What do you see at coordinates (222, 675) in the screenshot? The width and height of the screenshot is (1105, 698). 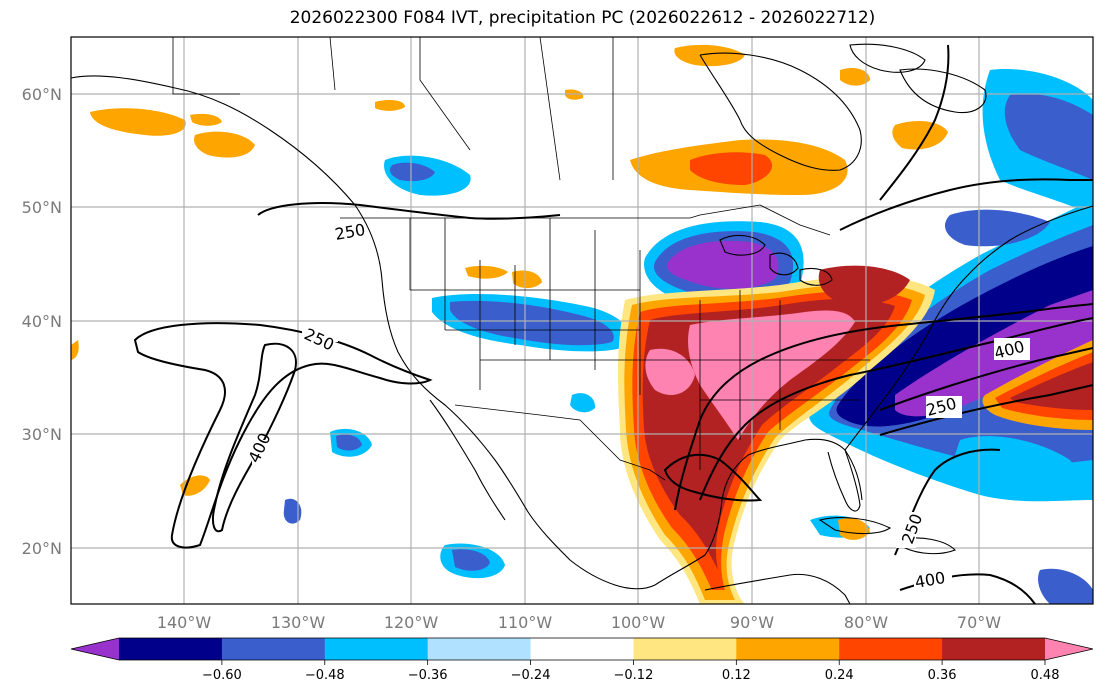 I see `colorbar-tick-label: −0.60` at bounding box center [222, 675].